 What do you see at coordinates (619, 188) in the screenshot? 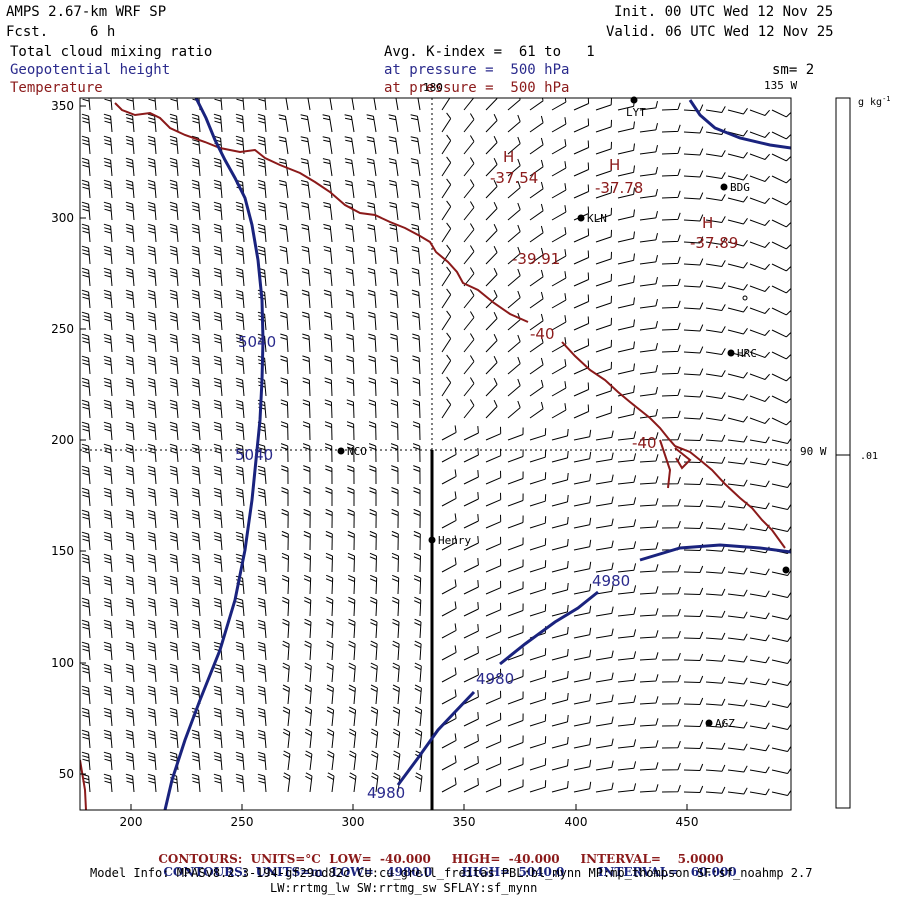
I see `high-value: -37.78` at bounding box center [619, 188].